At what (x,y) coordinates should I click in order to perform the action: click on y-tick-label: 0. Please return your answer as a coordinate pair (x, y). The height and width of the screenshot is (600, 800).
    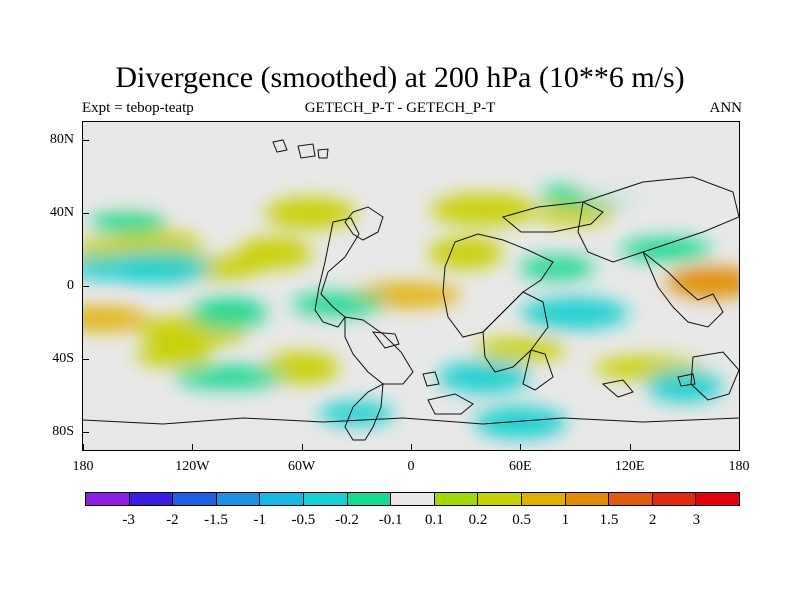
    Looking at the image, I should click on (70, 285).